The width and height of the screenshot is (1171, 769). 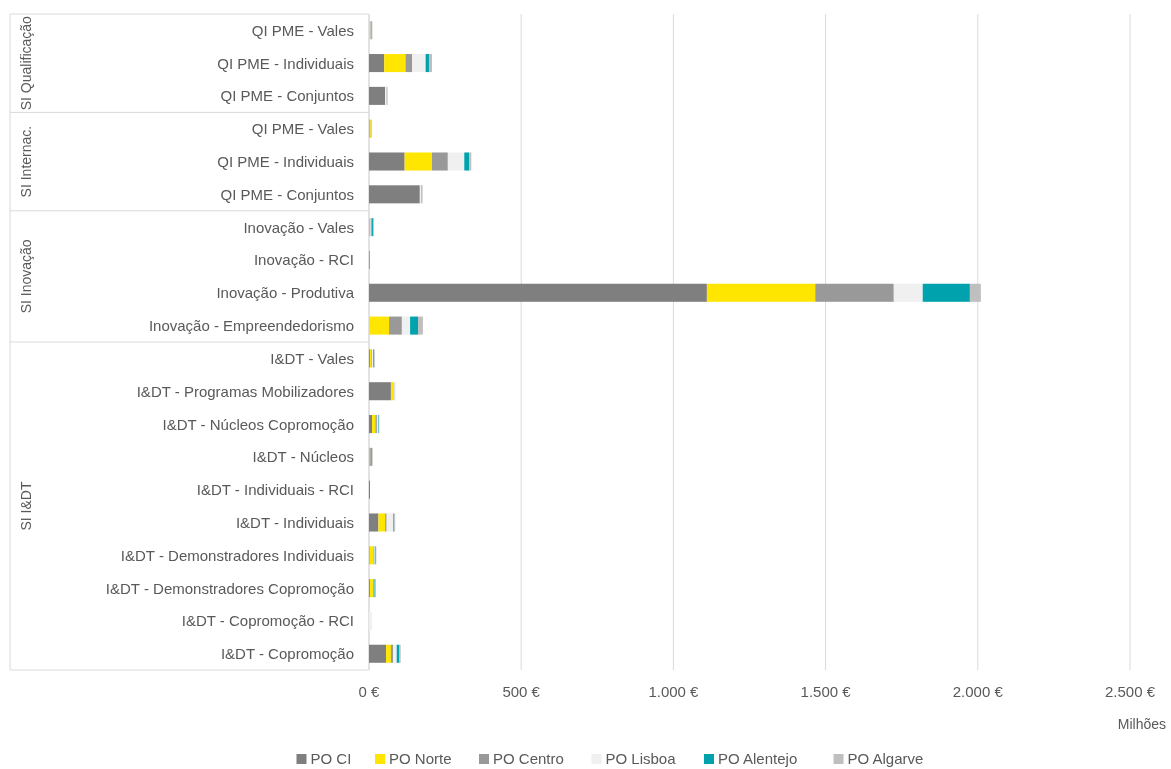 What do you see at coordinates (275, 490) in the screenshot?
I see `y-tick-label: I&DT - Individuais - RCI` at bounding box center [275, 490].